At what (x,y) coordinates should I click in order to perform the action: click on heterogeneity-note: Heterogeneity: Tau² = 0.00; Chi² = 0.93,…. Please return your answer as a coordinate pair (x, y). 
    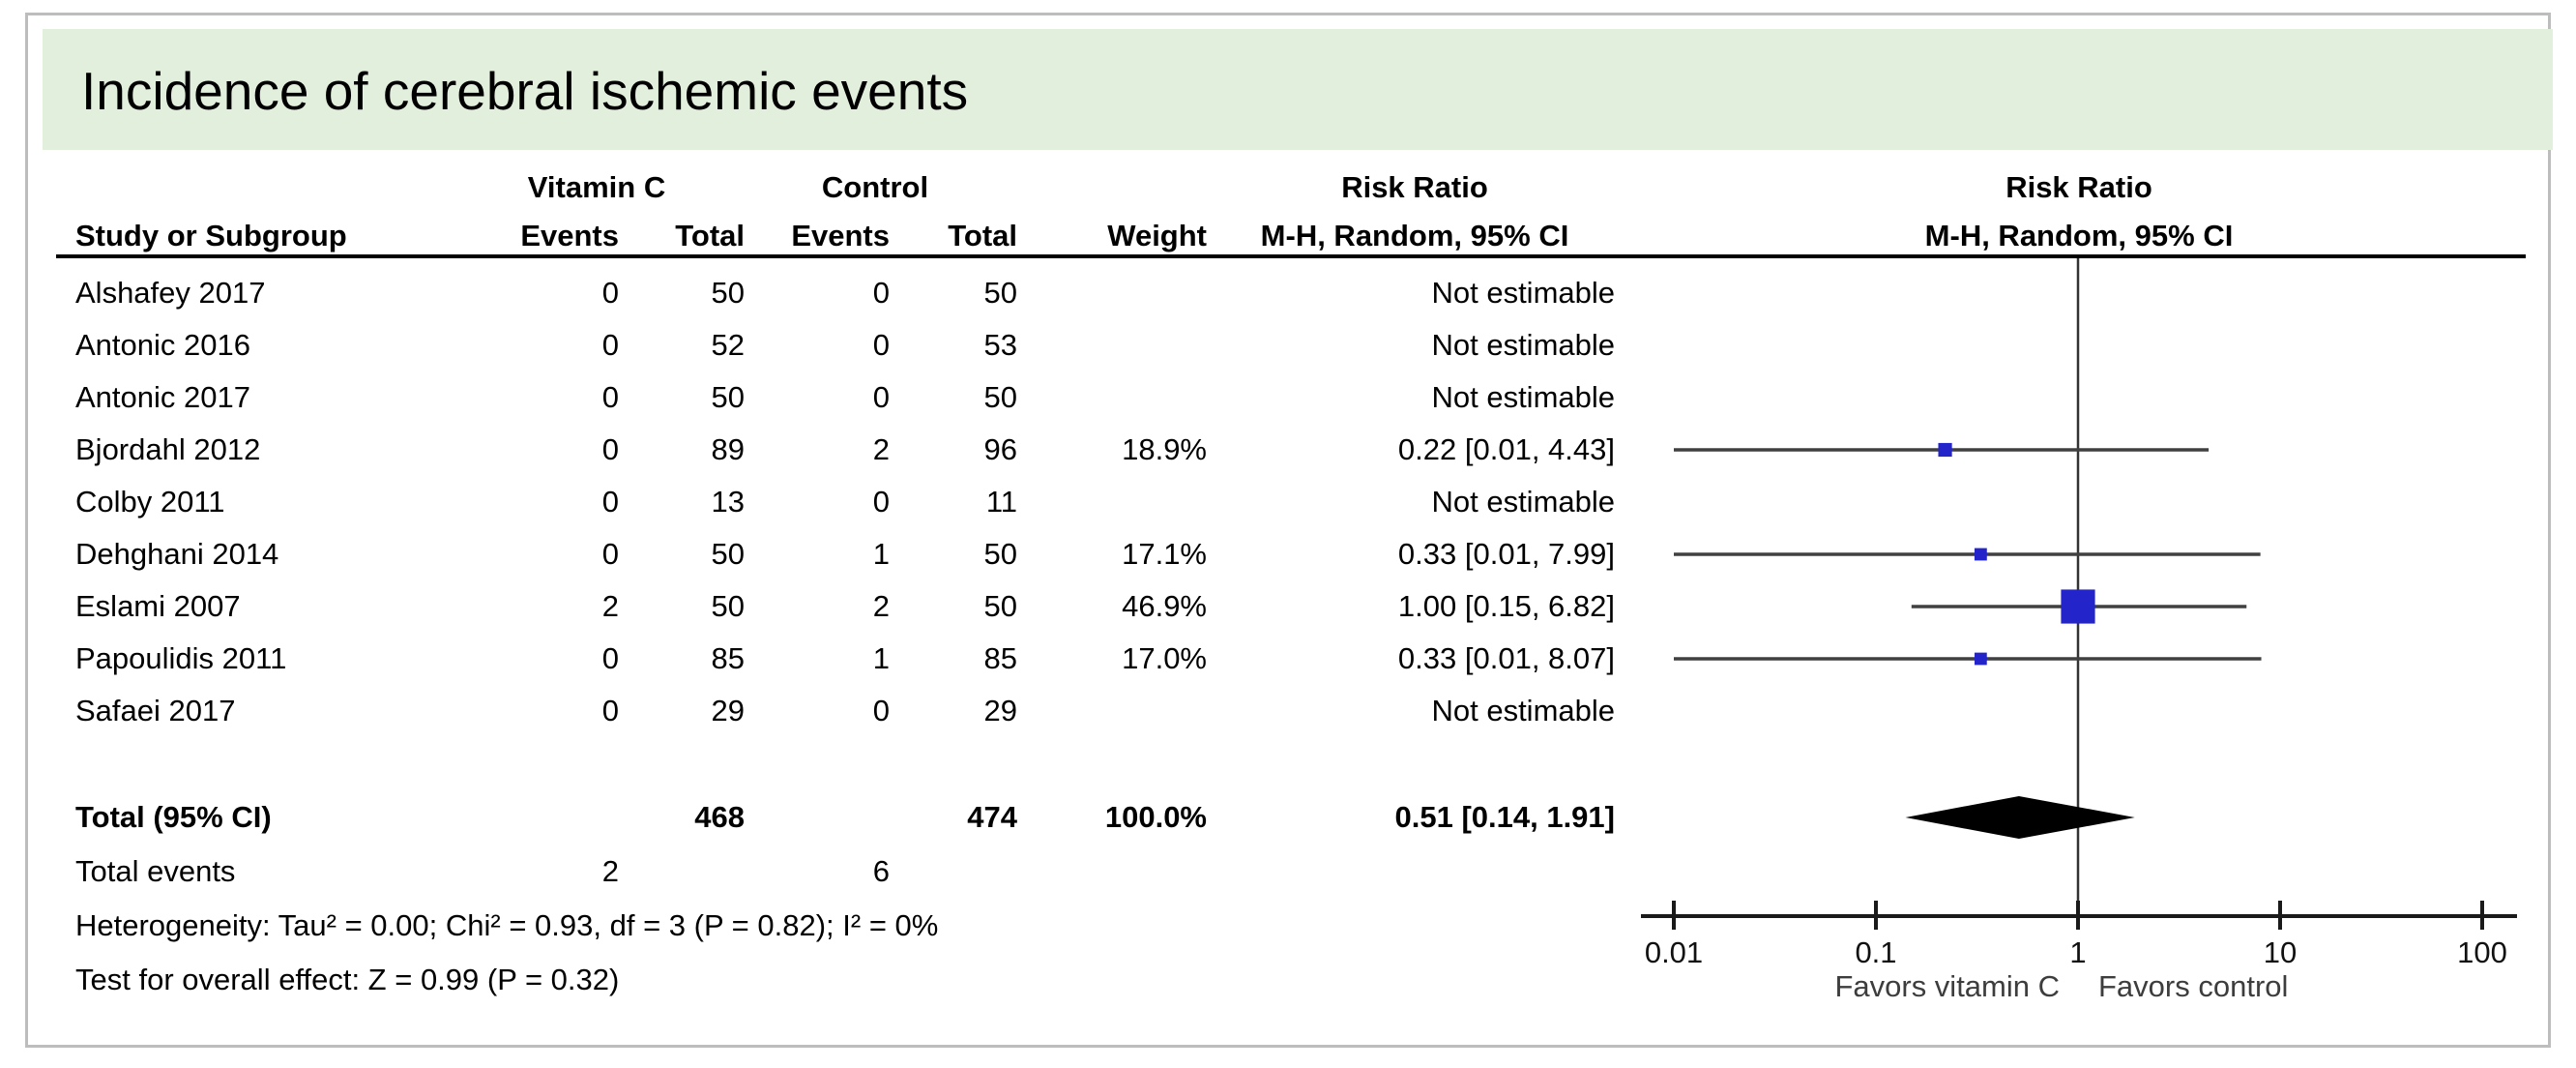
    Looking at the image, I should click on (507, 925).